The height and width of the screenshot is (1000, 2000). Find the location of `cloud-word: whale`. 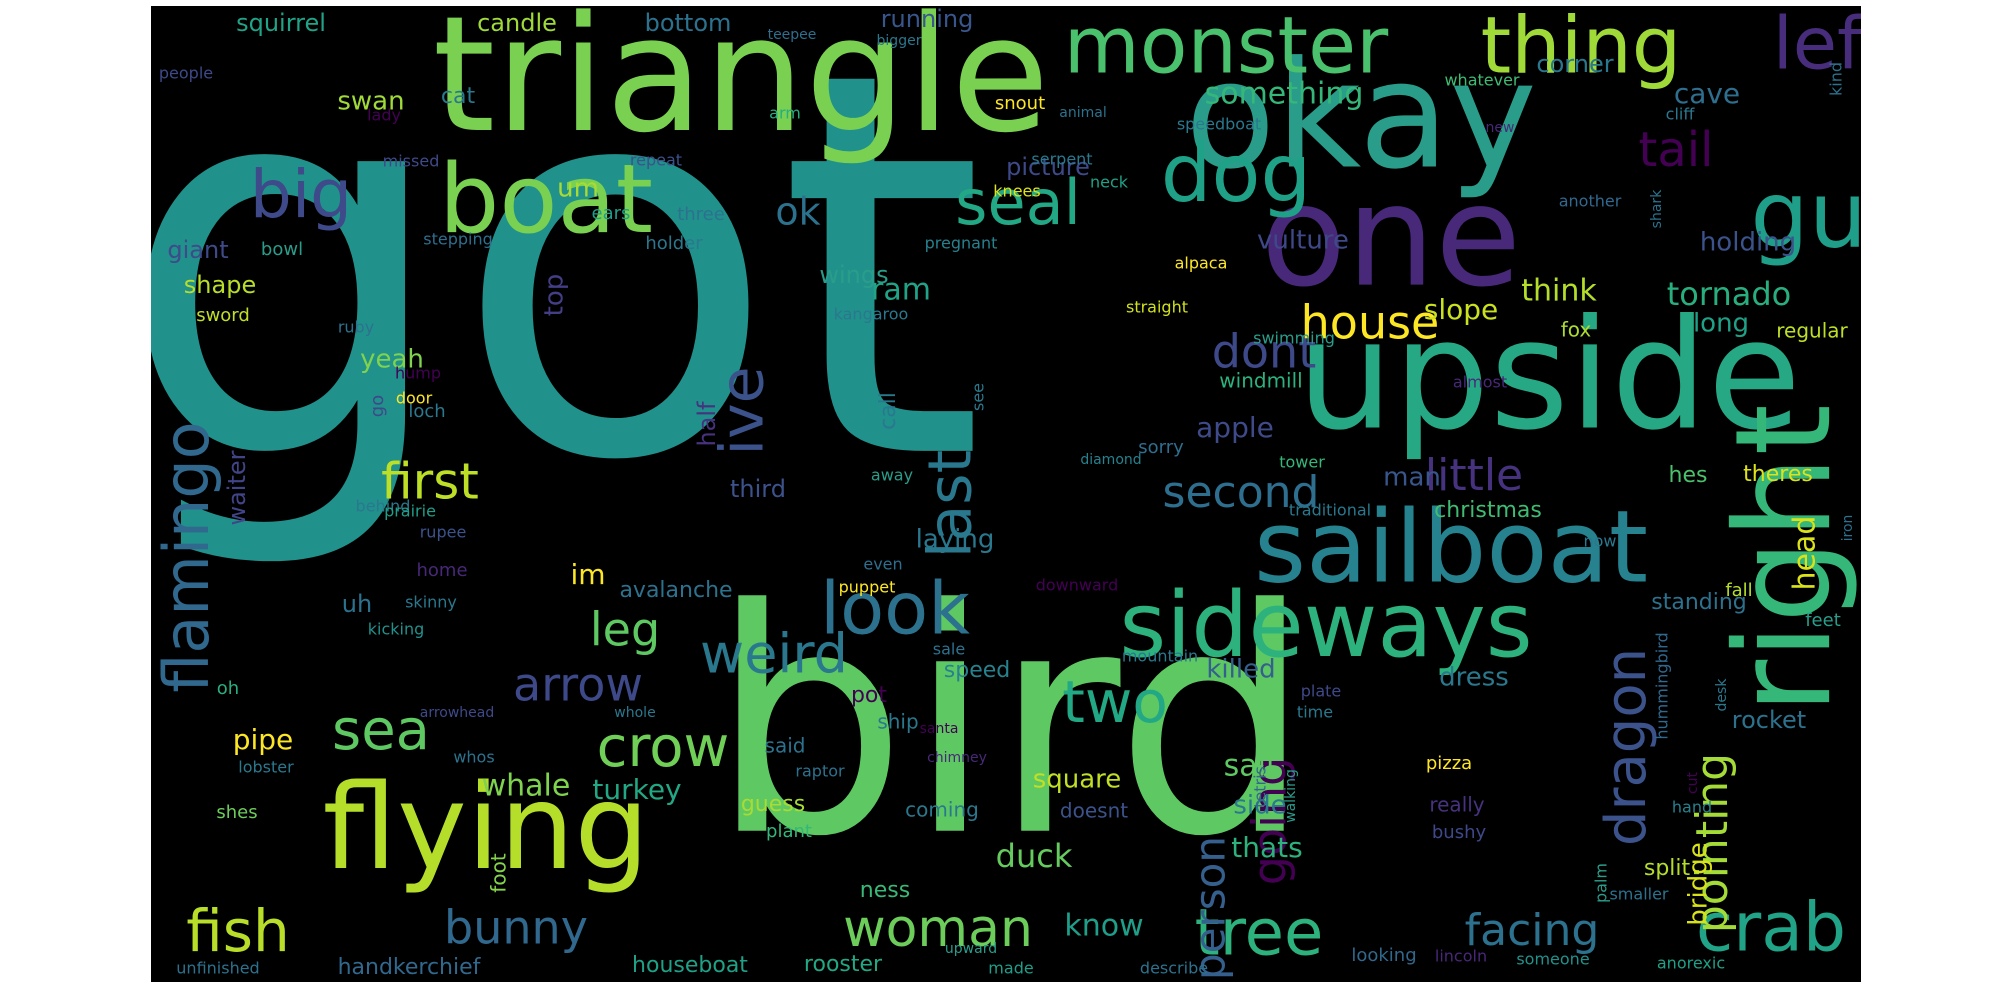

cloud-word: whale is located at coordinates (526, 786).